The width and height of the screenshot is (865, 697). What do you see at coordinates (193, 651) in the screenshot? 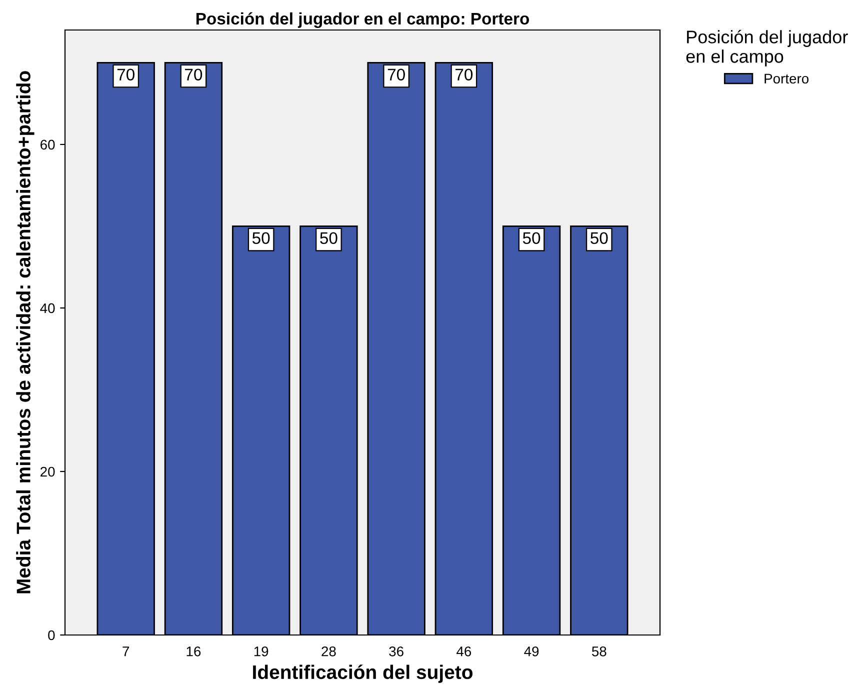
I see `x-tick-label: 16` at bounding box center [193, 651].